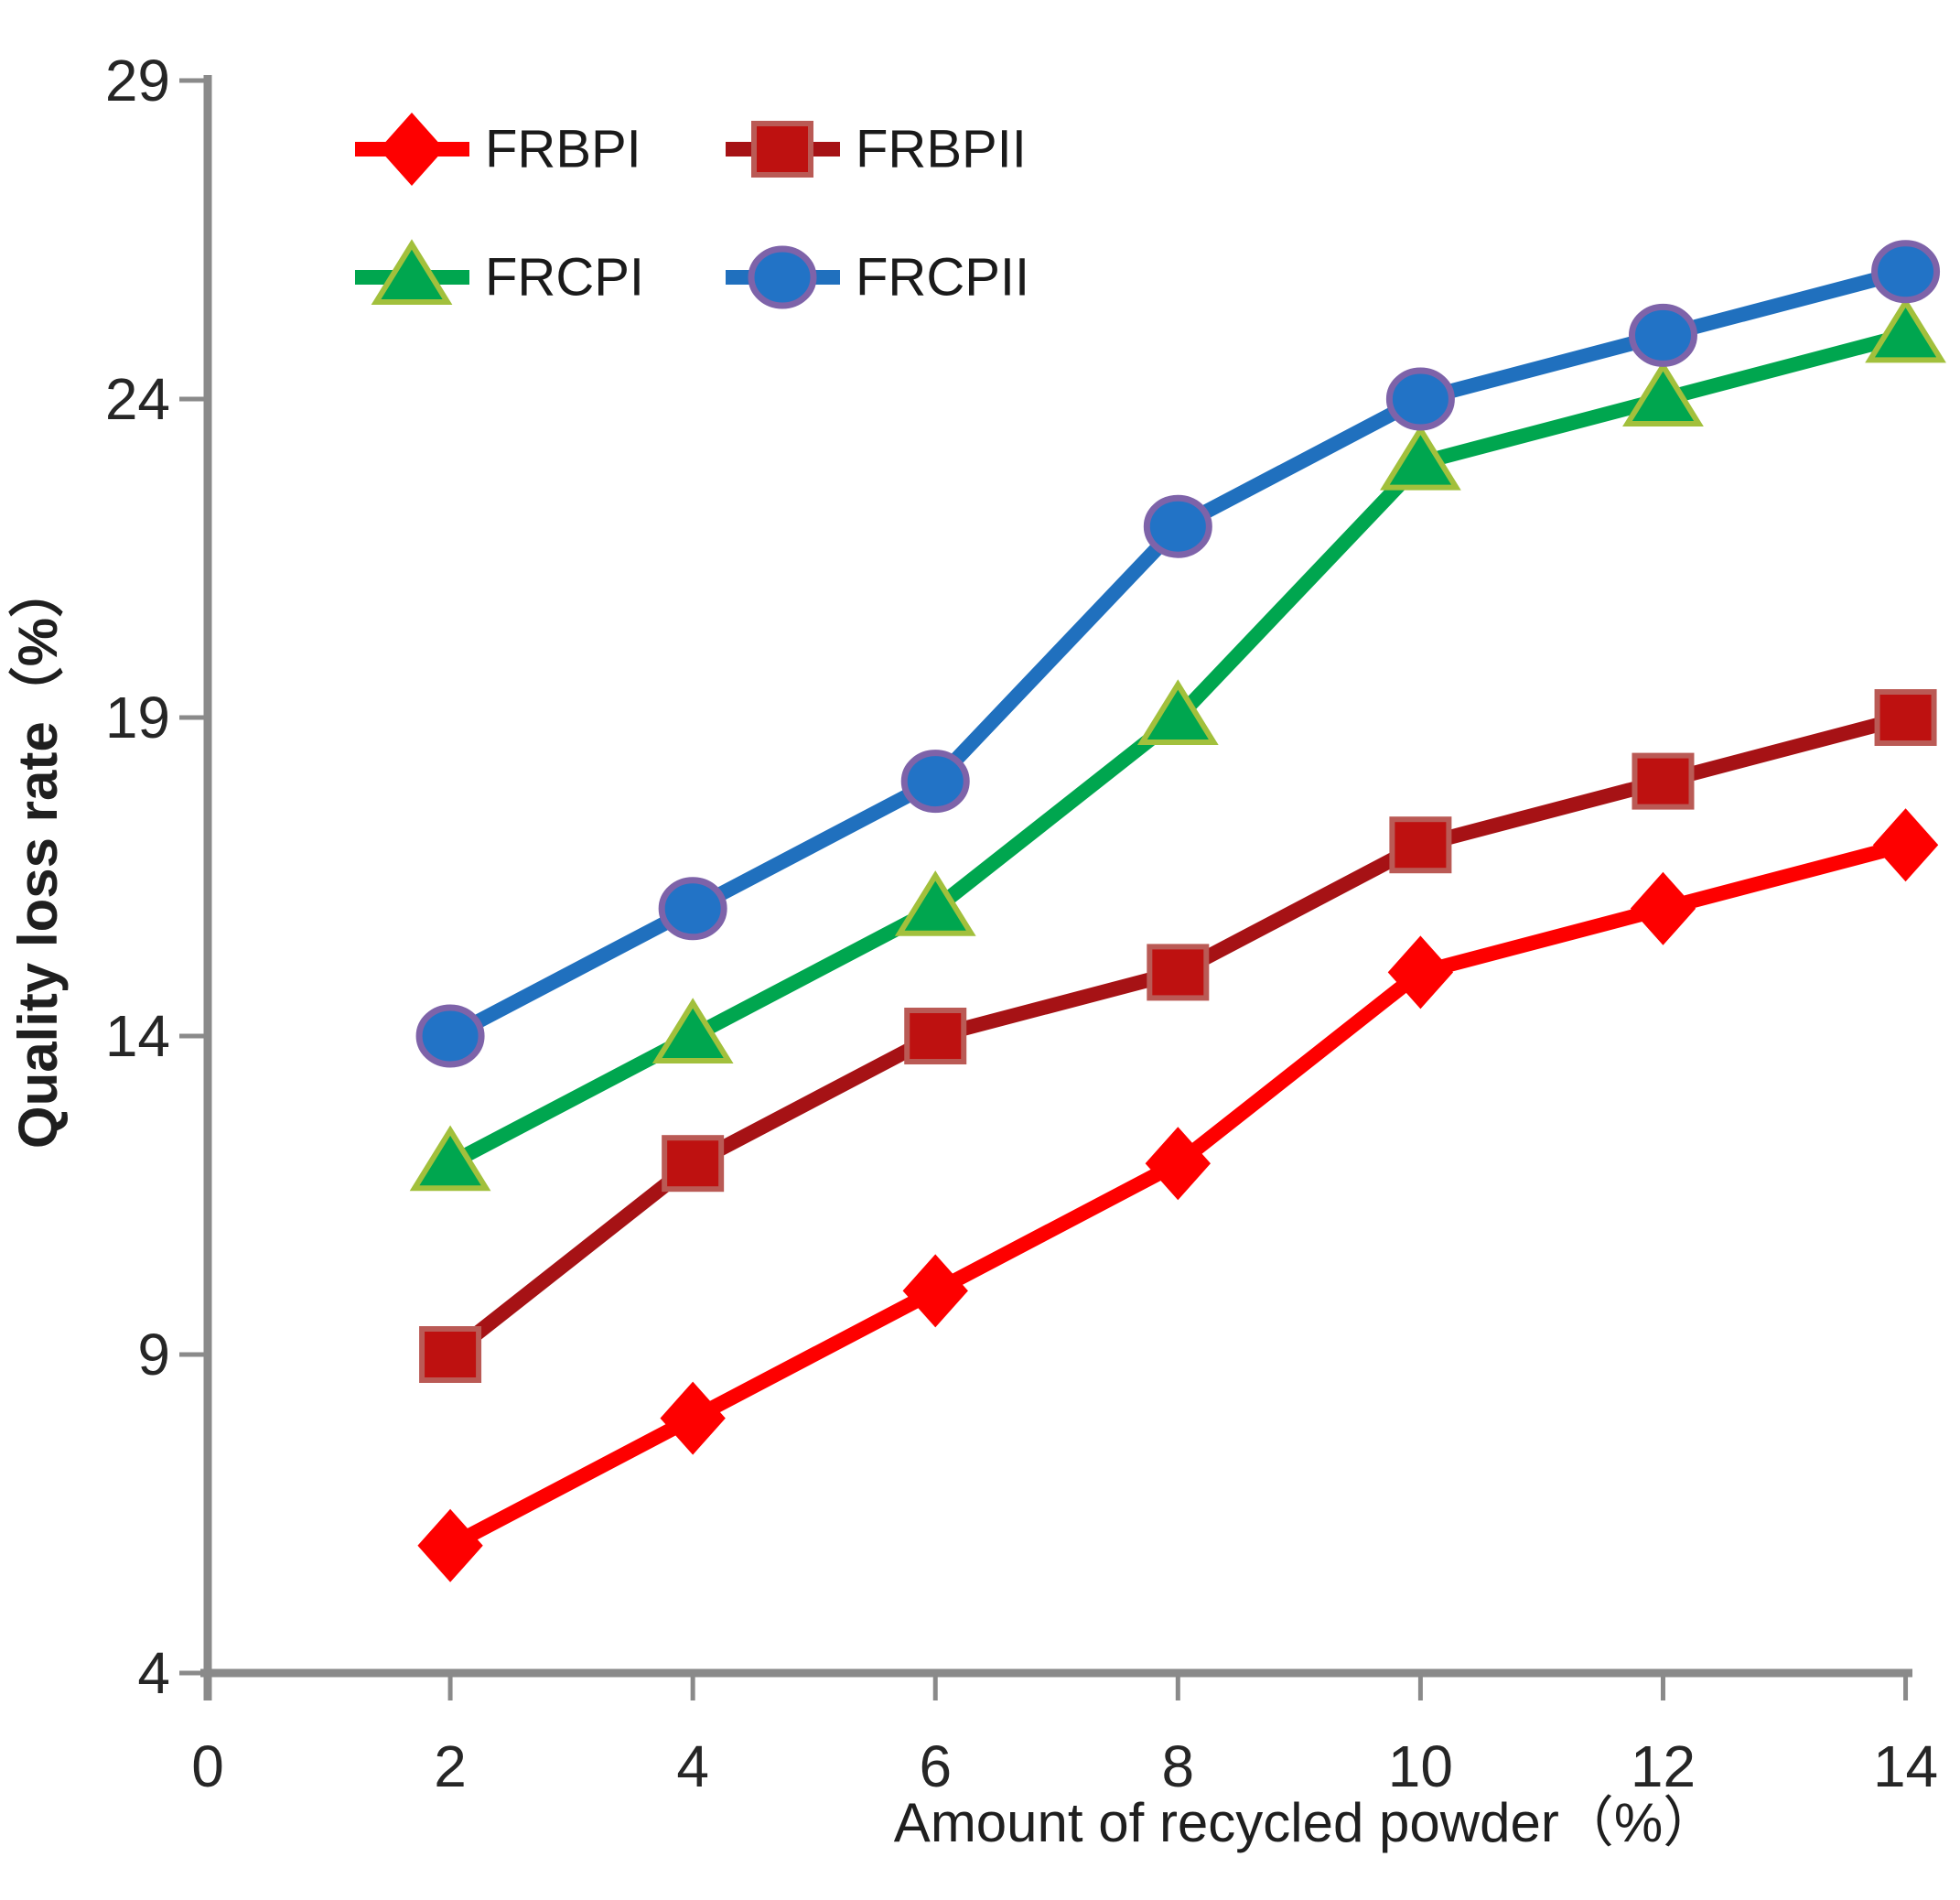 The height and width of the screenshot is (1900, 1960). What do you see at coordinates (450, 1766) in the screenshot?
I see `x-tick-label: 2` at bounding box center [450, 1766].